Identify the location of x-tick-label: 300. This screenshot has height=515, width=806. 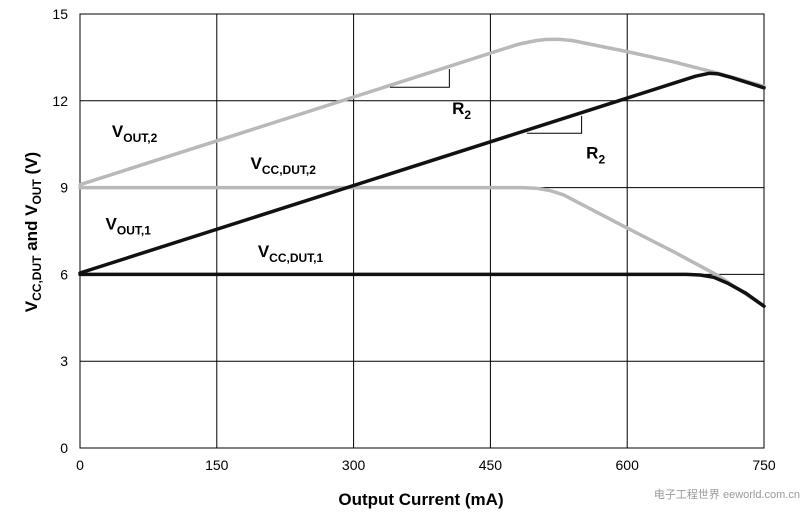
(354, 465).